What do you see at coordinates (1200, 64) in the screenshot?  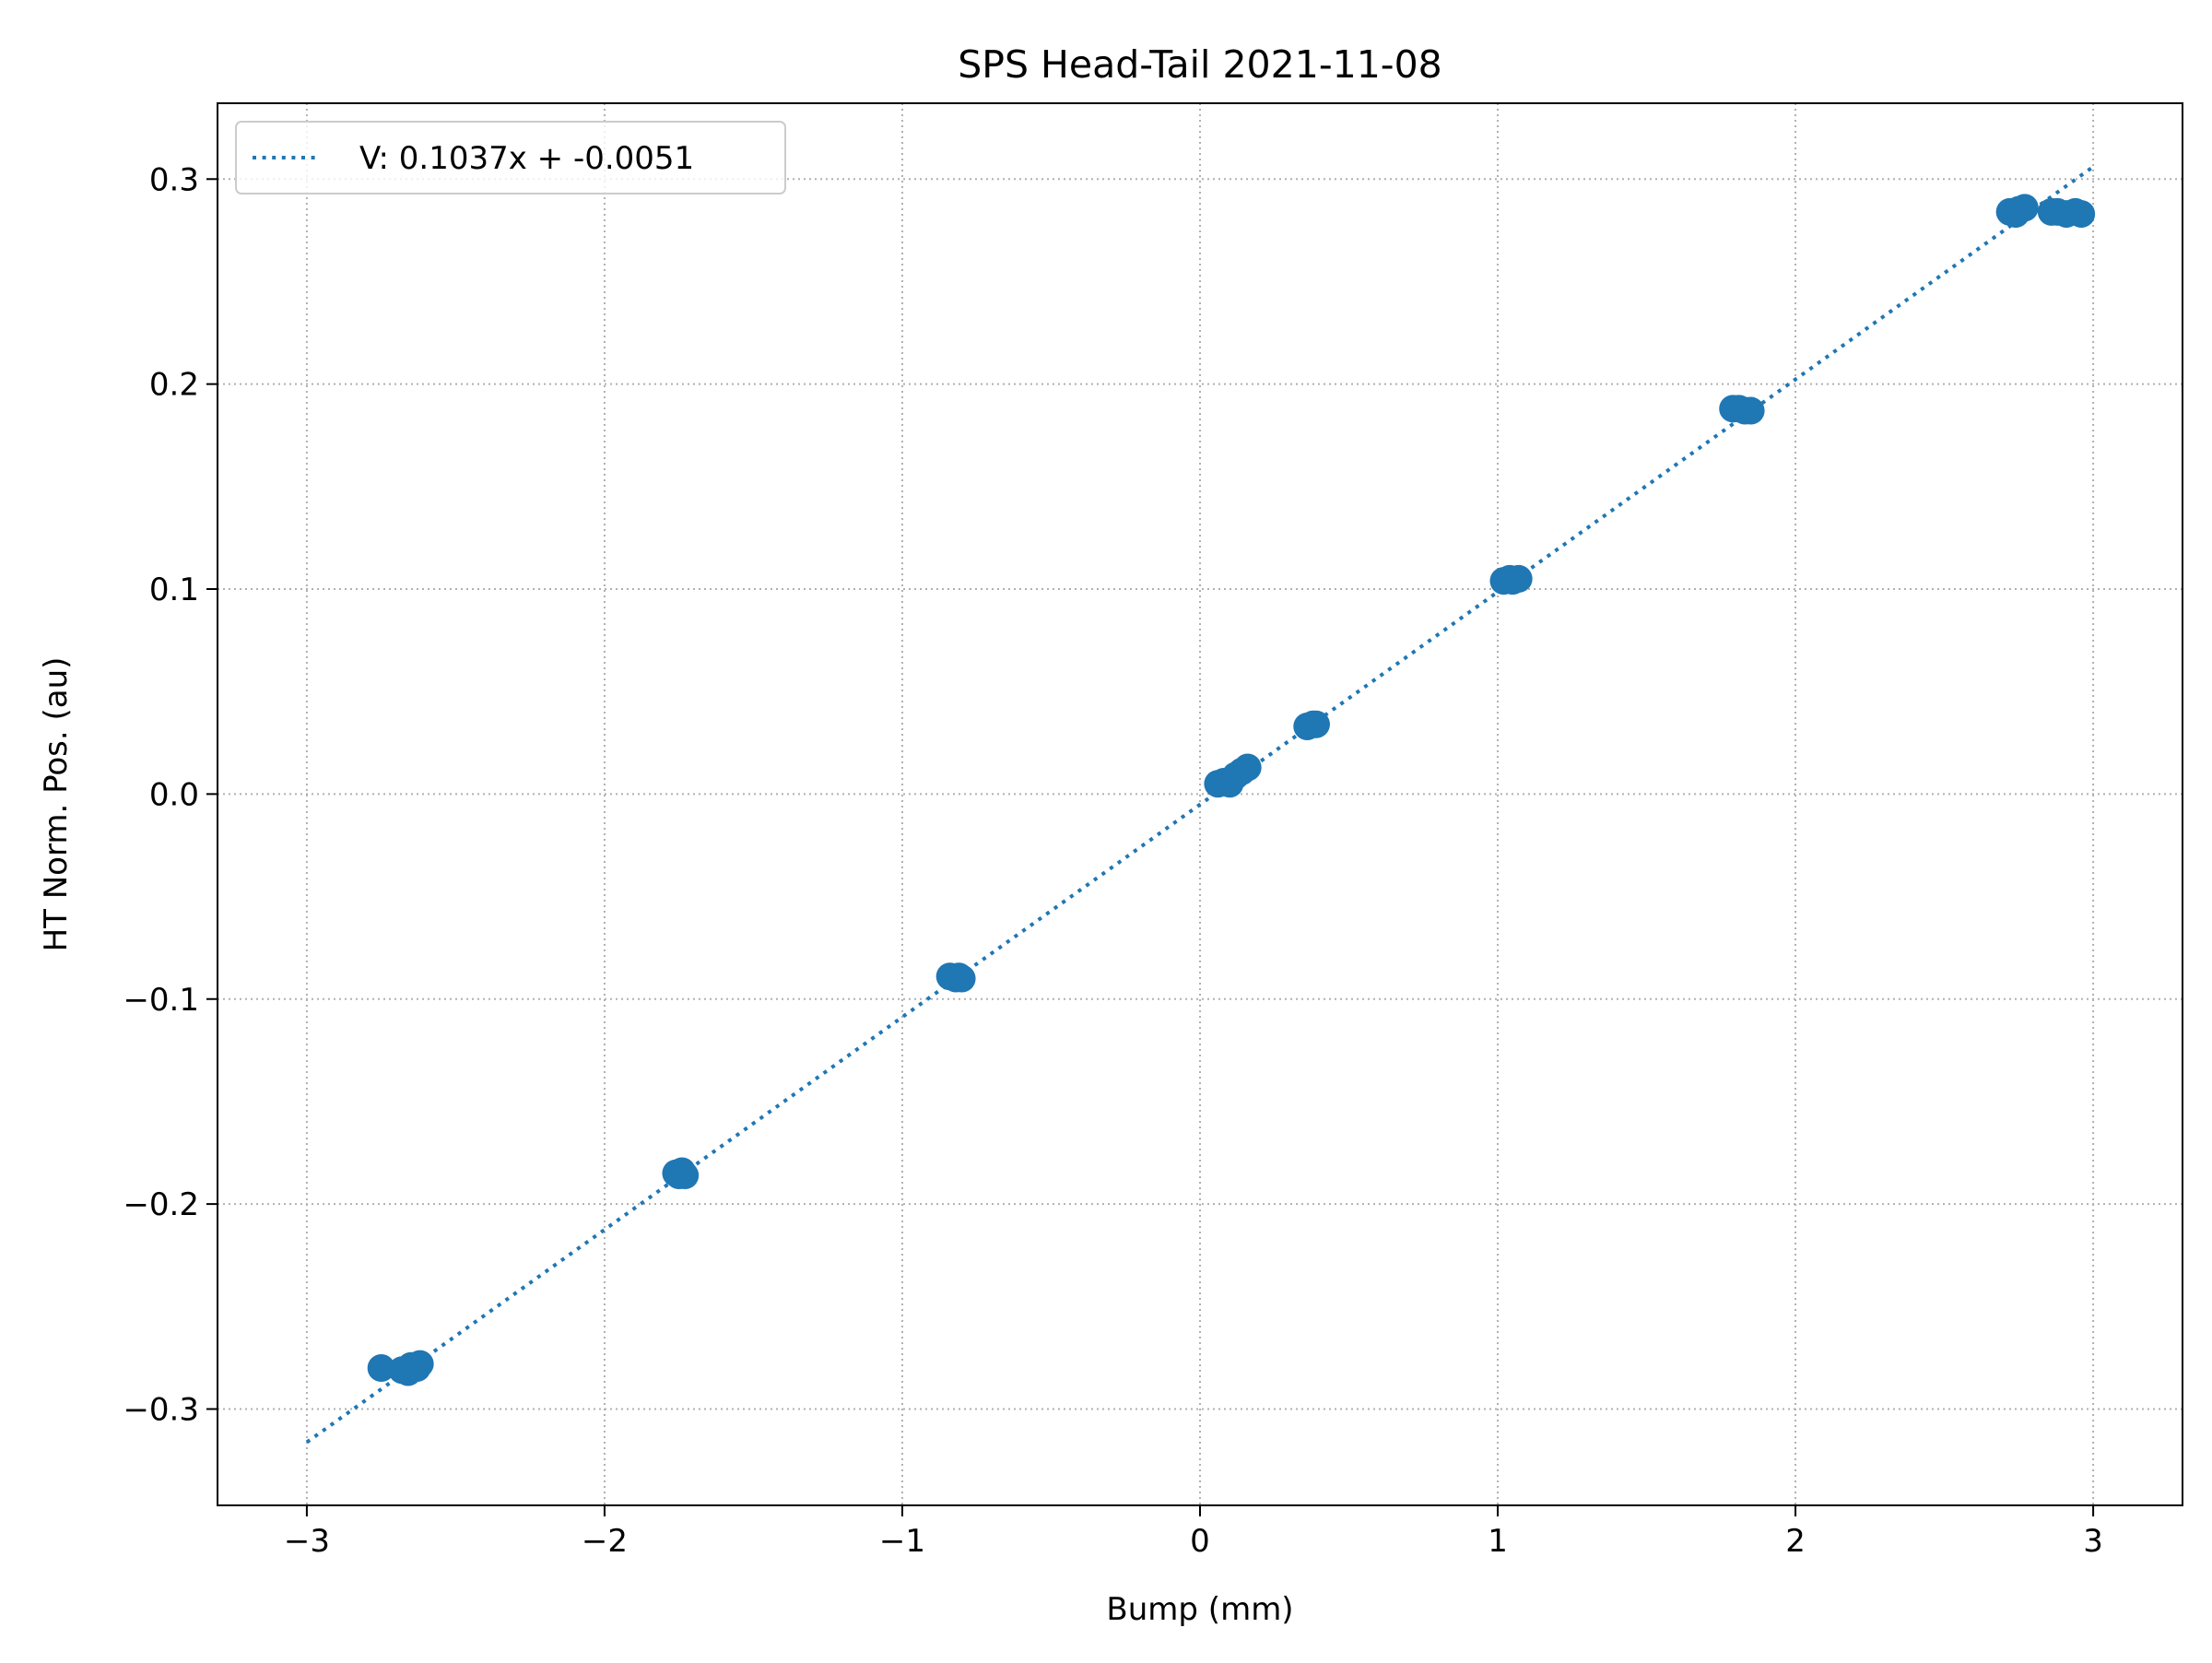 I see `chart-title: SPS Head-Tail 2021-11-08` at bounding box center [1200, 64].